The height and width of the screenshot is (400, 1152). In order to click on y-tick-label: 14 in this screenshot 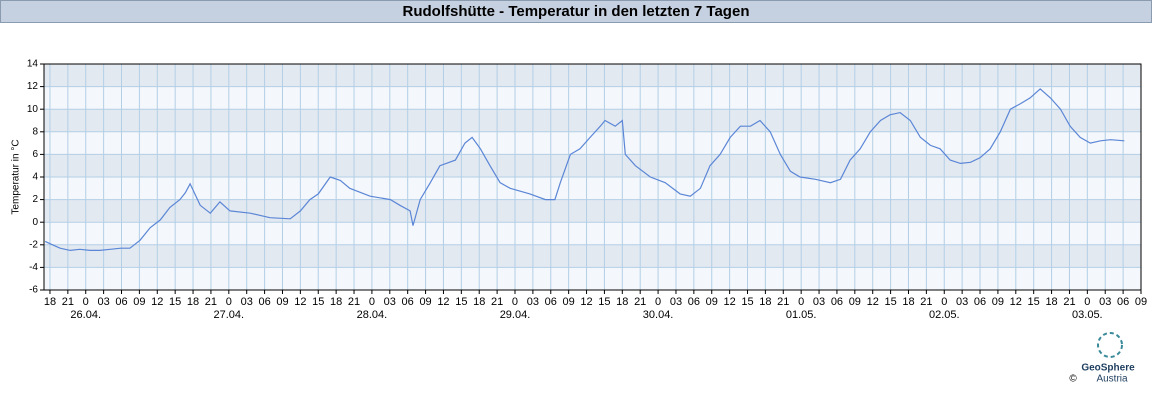, I will do `click(33, 64)`.